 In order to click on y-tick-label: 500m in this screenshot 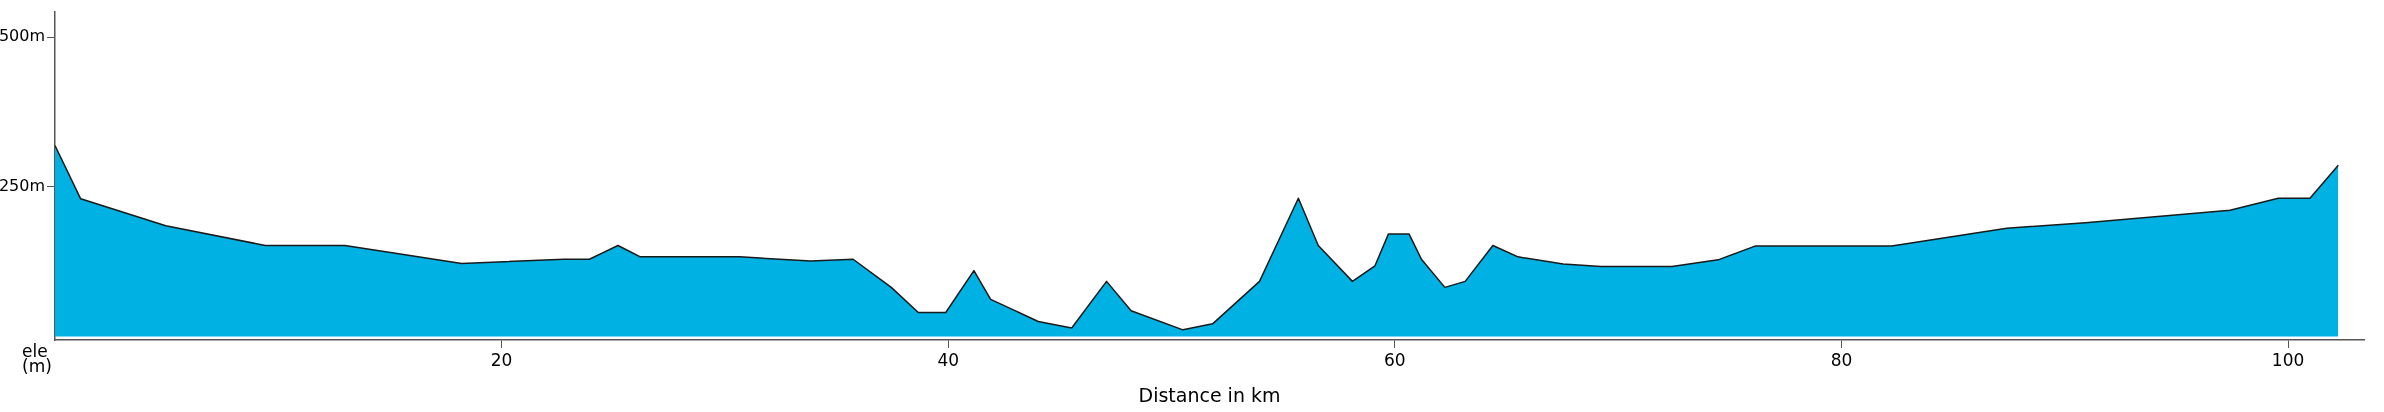, I will do `click(22, 36)`.